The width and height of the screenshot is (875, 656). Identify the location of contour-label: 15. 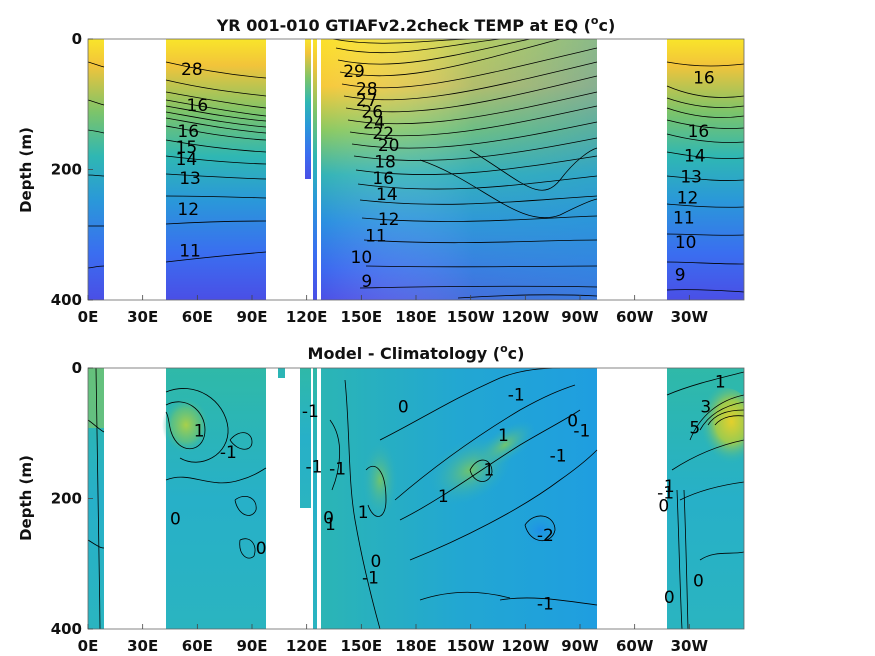
(187, 148).